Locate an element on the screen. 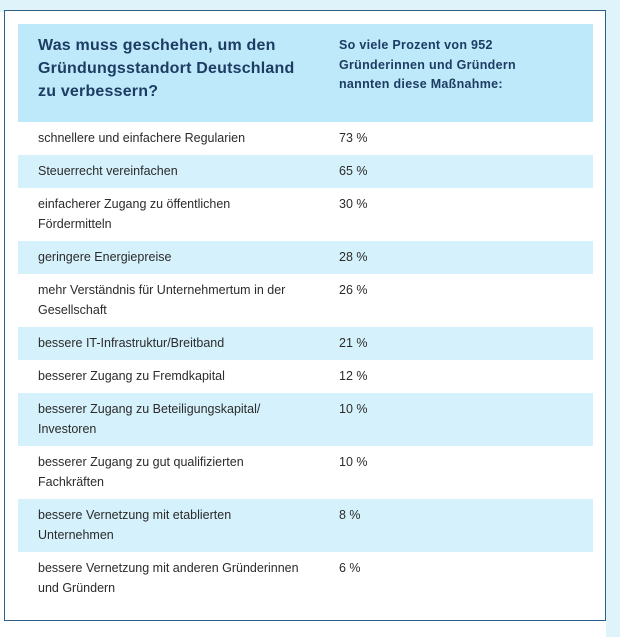 This screenshot has width=620, height=637. measure-label: bessere Vernetzung mit etablierten is located at coordinates (135, 515).